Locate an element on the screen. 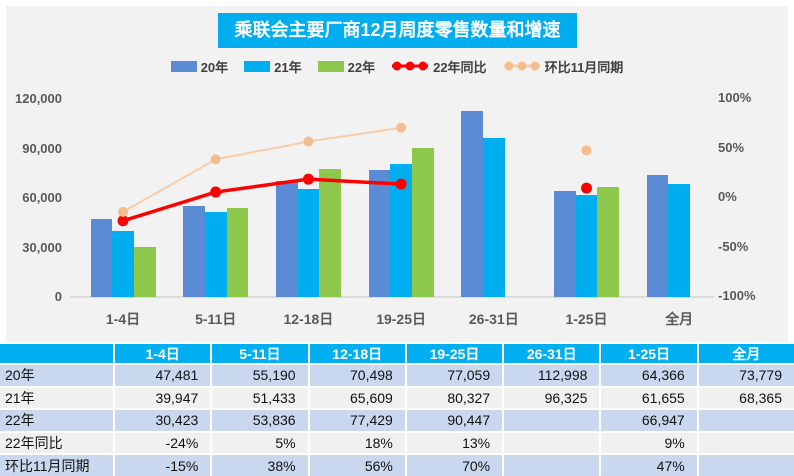  table-cell: 13% is located at coordinates (454, 443).